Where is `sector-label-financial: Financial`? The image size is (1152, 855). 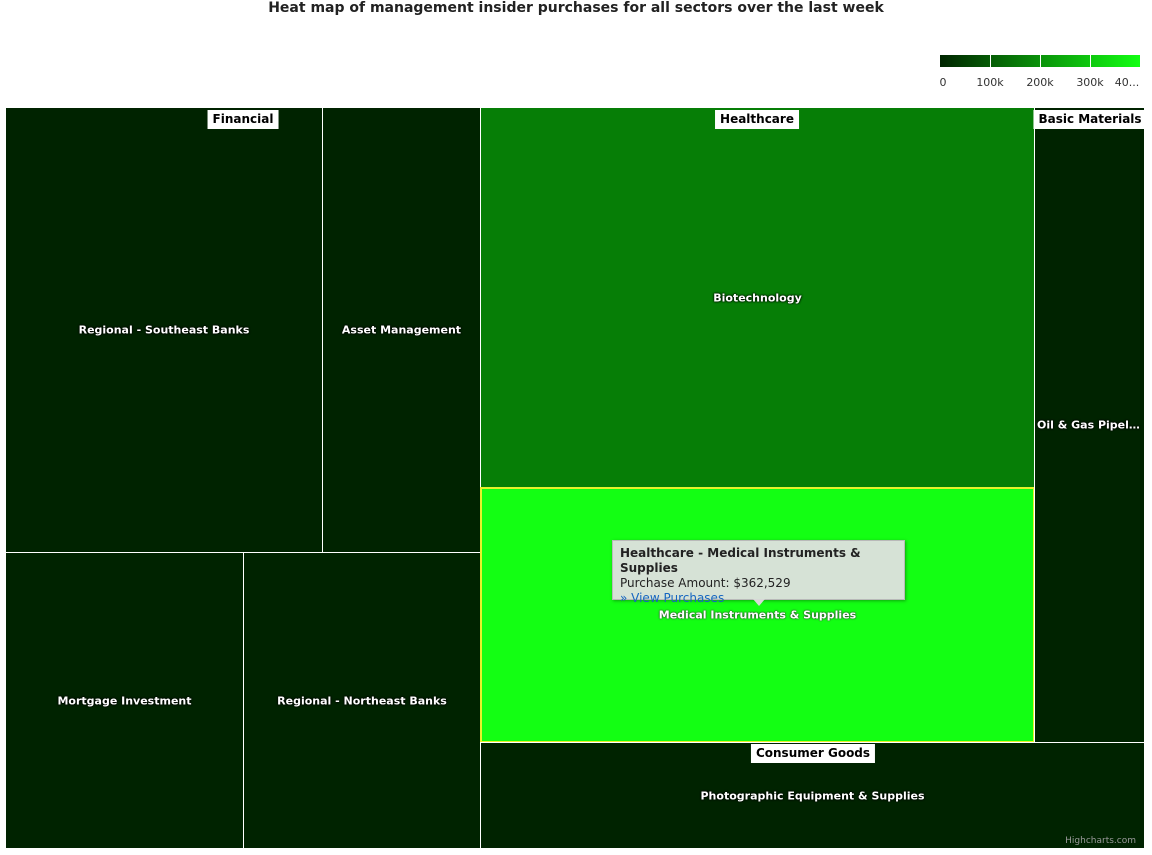 sector-label-financial: Financial is located at coordinates (243, 119).